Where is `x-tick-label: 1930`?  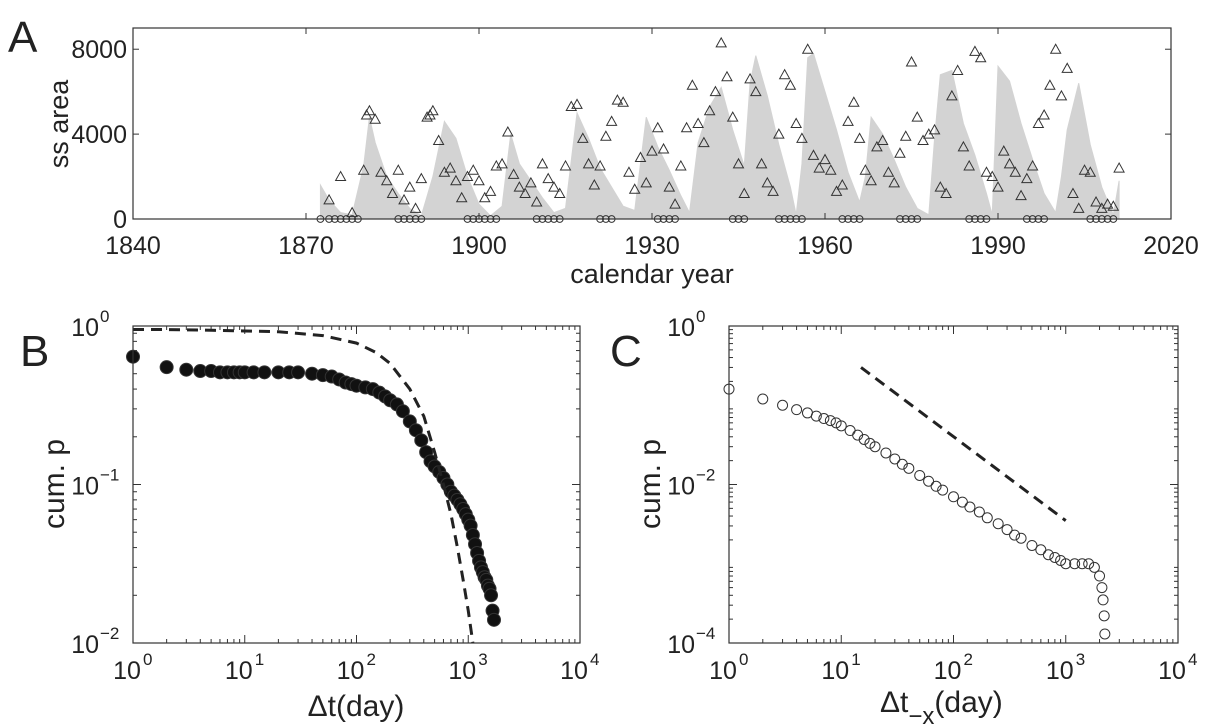 x-tick-label: 1930 is located at coordinates (652, 246).